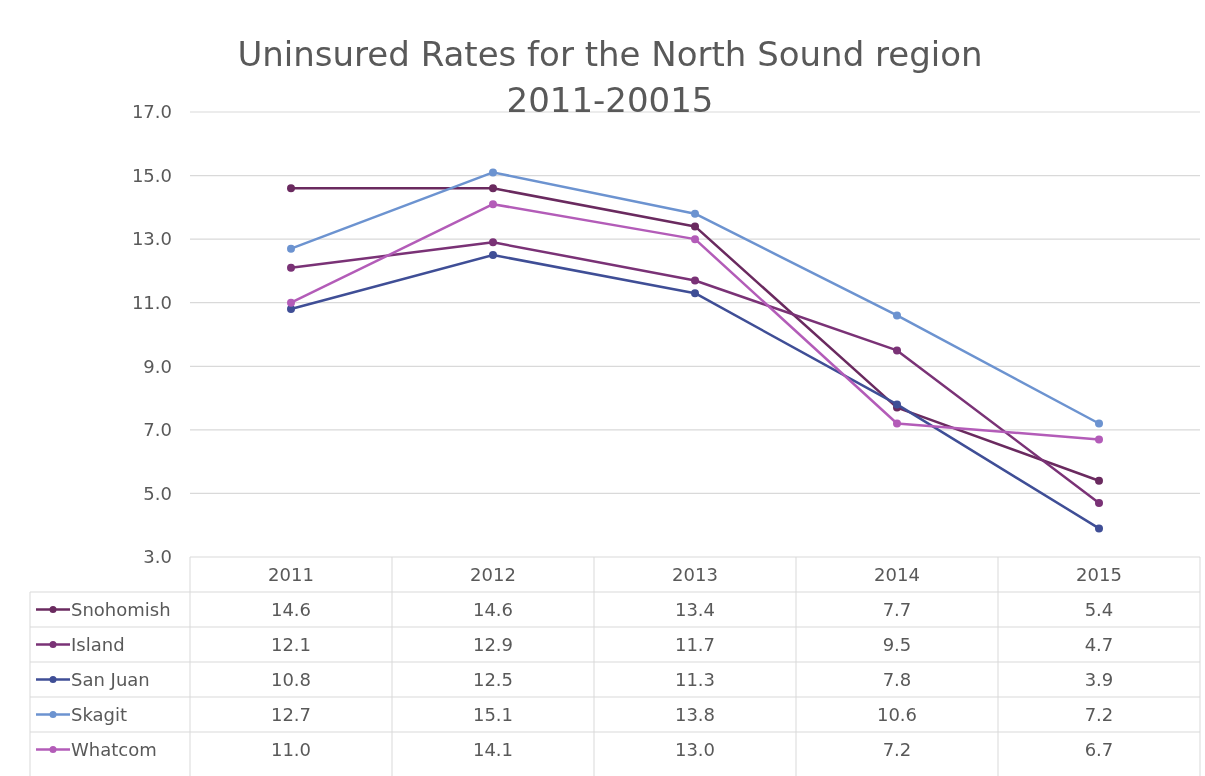 This screenshot has width=1205, height=776. What do you see at coordinates (695, 749) in the screenshot?
I see `data-label: 13.0` at bounding box center [695, 749].